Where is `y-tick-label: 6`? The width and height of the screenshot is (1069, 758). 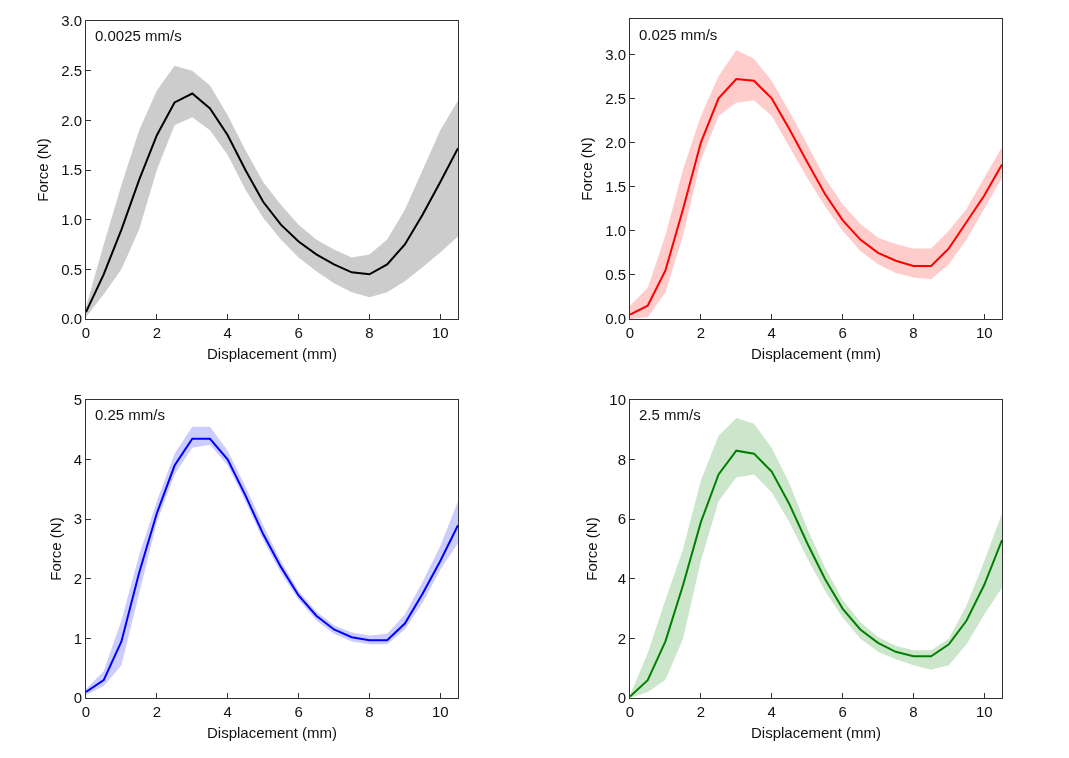
y-tick-label: 6 is located at coordinates (621, 519).